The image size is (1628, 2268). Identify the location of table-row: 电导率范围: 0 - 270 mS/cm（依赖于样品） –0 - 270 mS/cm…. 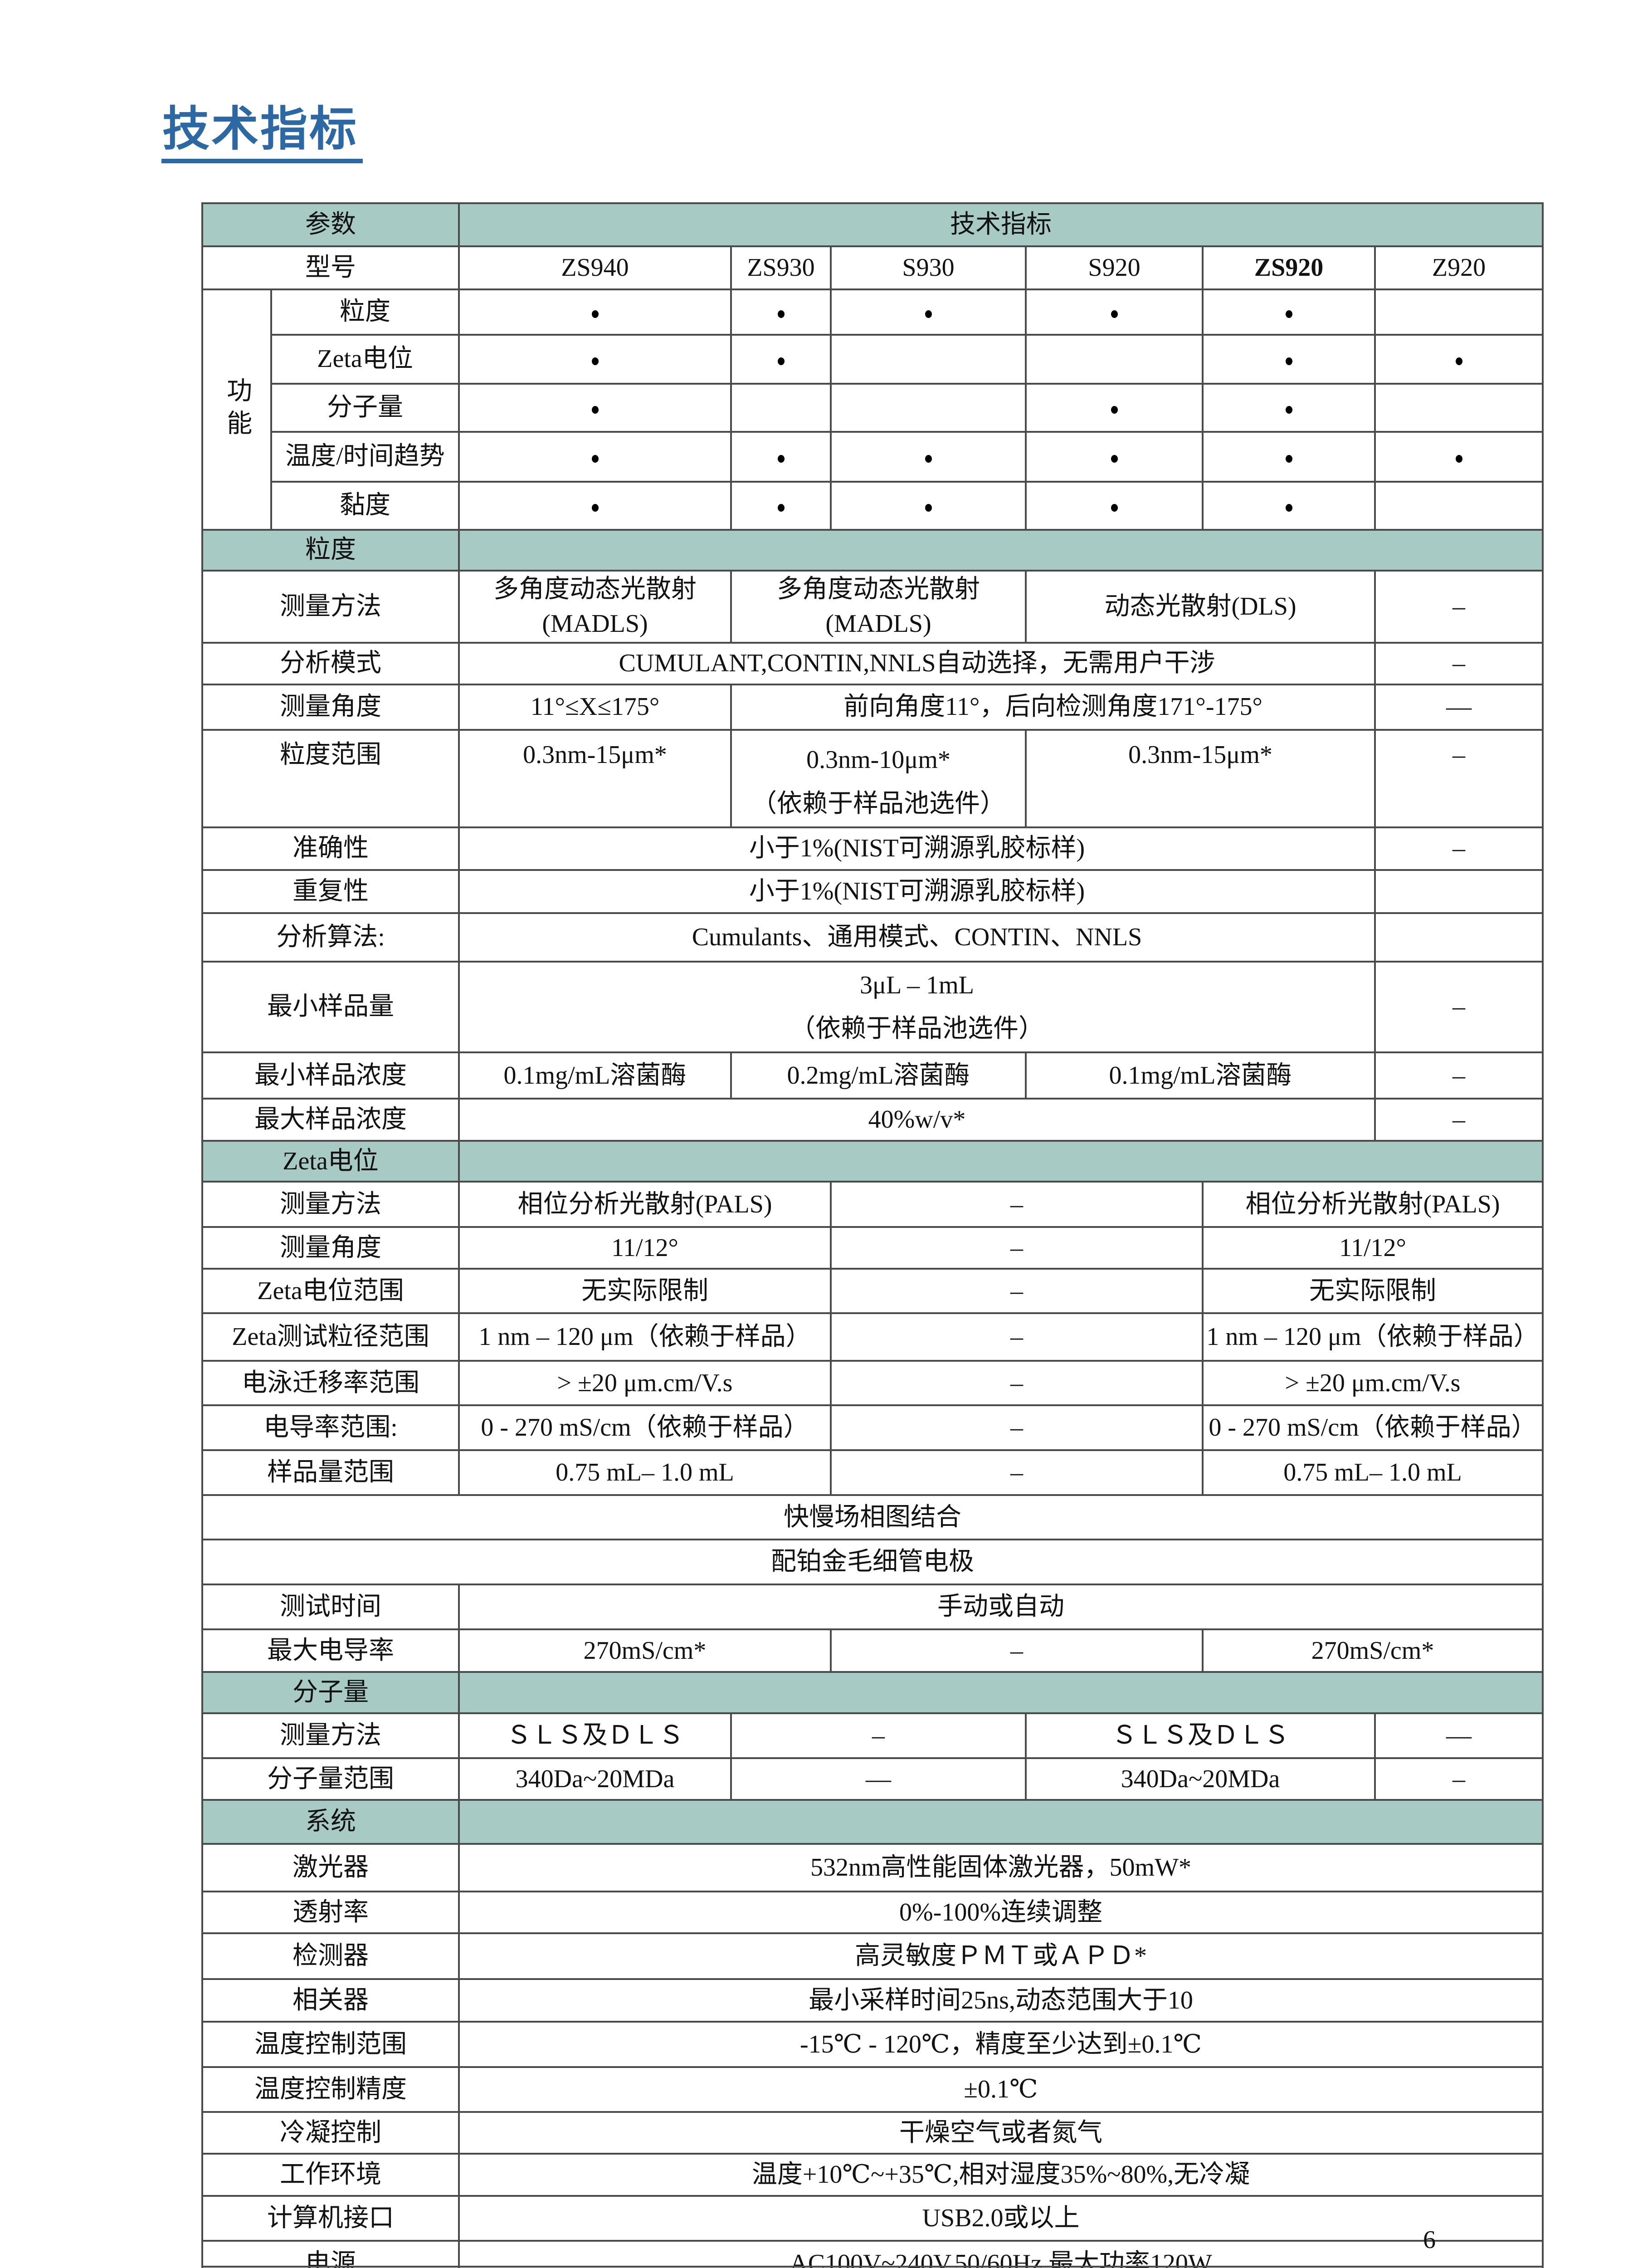
(872, 1428).